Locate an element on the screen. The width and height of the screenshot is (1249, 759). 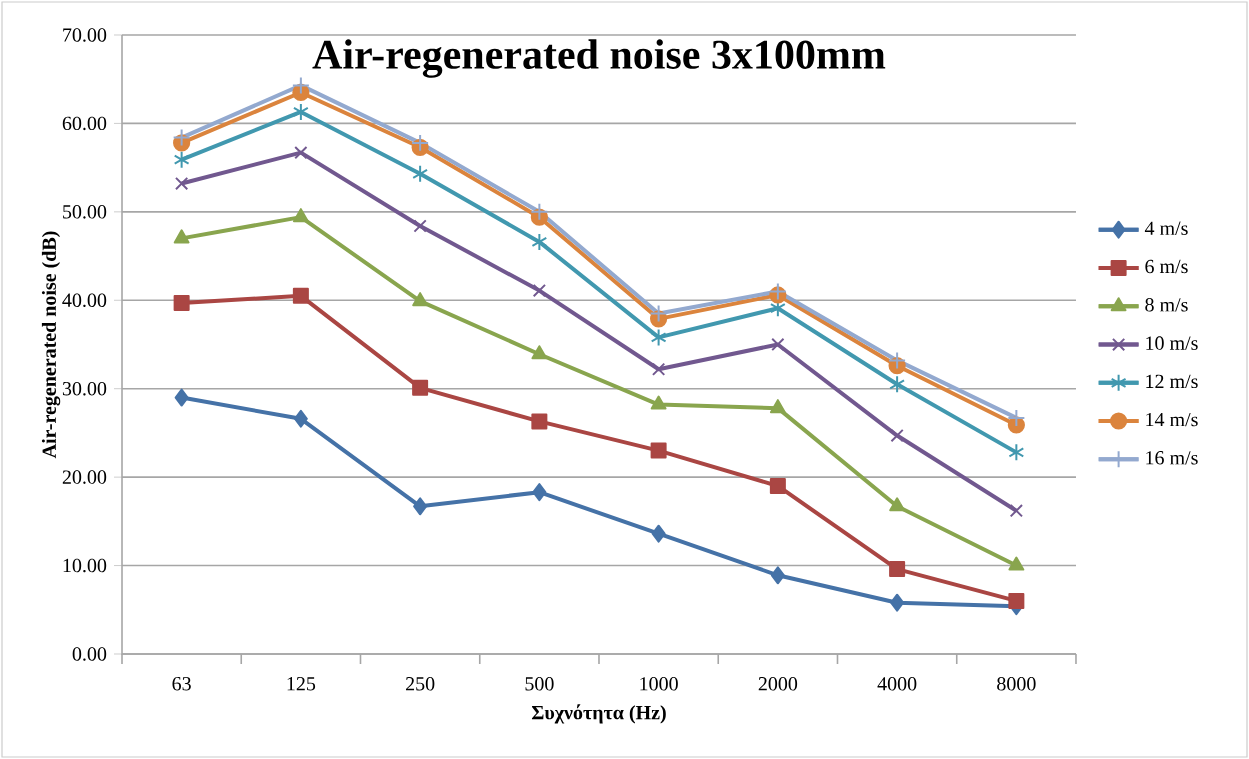
y-tick-label: 70.00 is located at coordinates (85, 35).